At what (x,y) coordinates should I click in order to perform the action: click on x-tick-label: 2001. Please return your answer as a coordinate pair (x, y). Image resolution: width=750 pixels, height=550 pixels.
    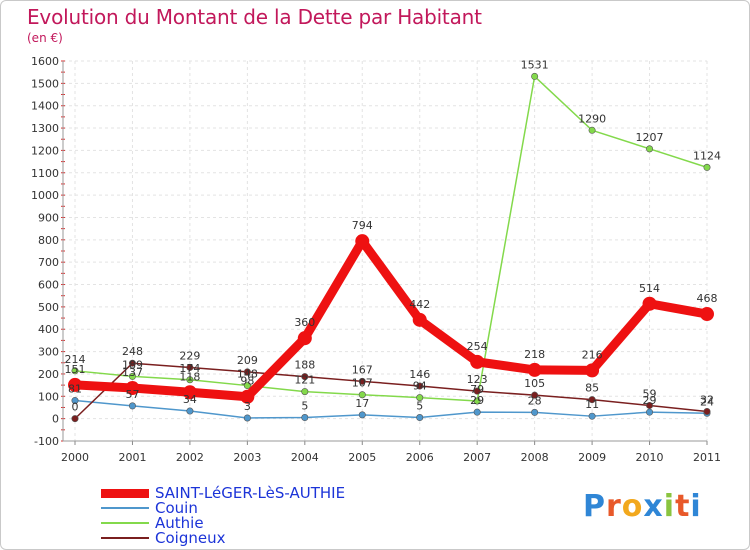
    Looking at the image, I should click on (132, 457).